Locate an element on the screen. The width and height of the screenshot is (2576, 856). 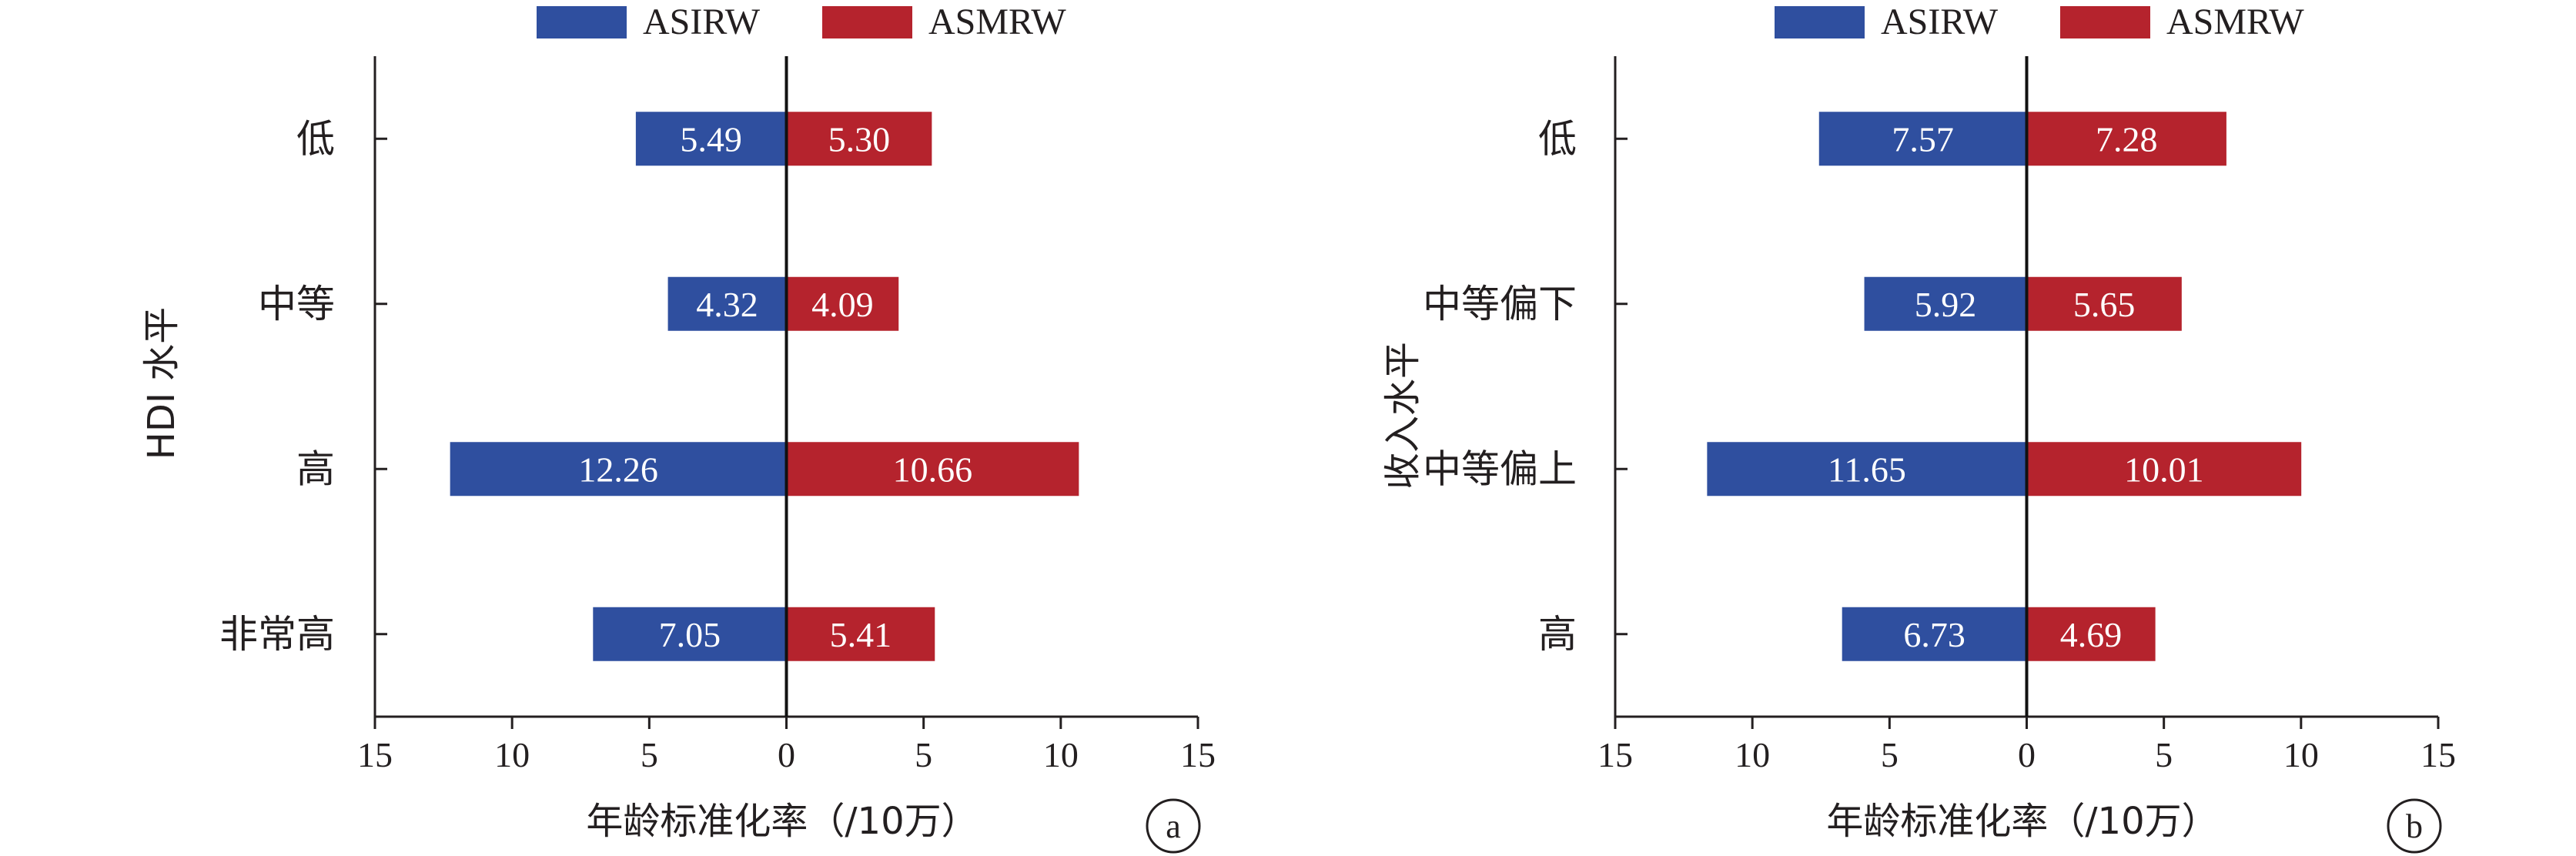
data-label-asirw: 11.65 is located at coordinates (1867, 469).